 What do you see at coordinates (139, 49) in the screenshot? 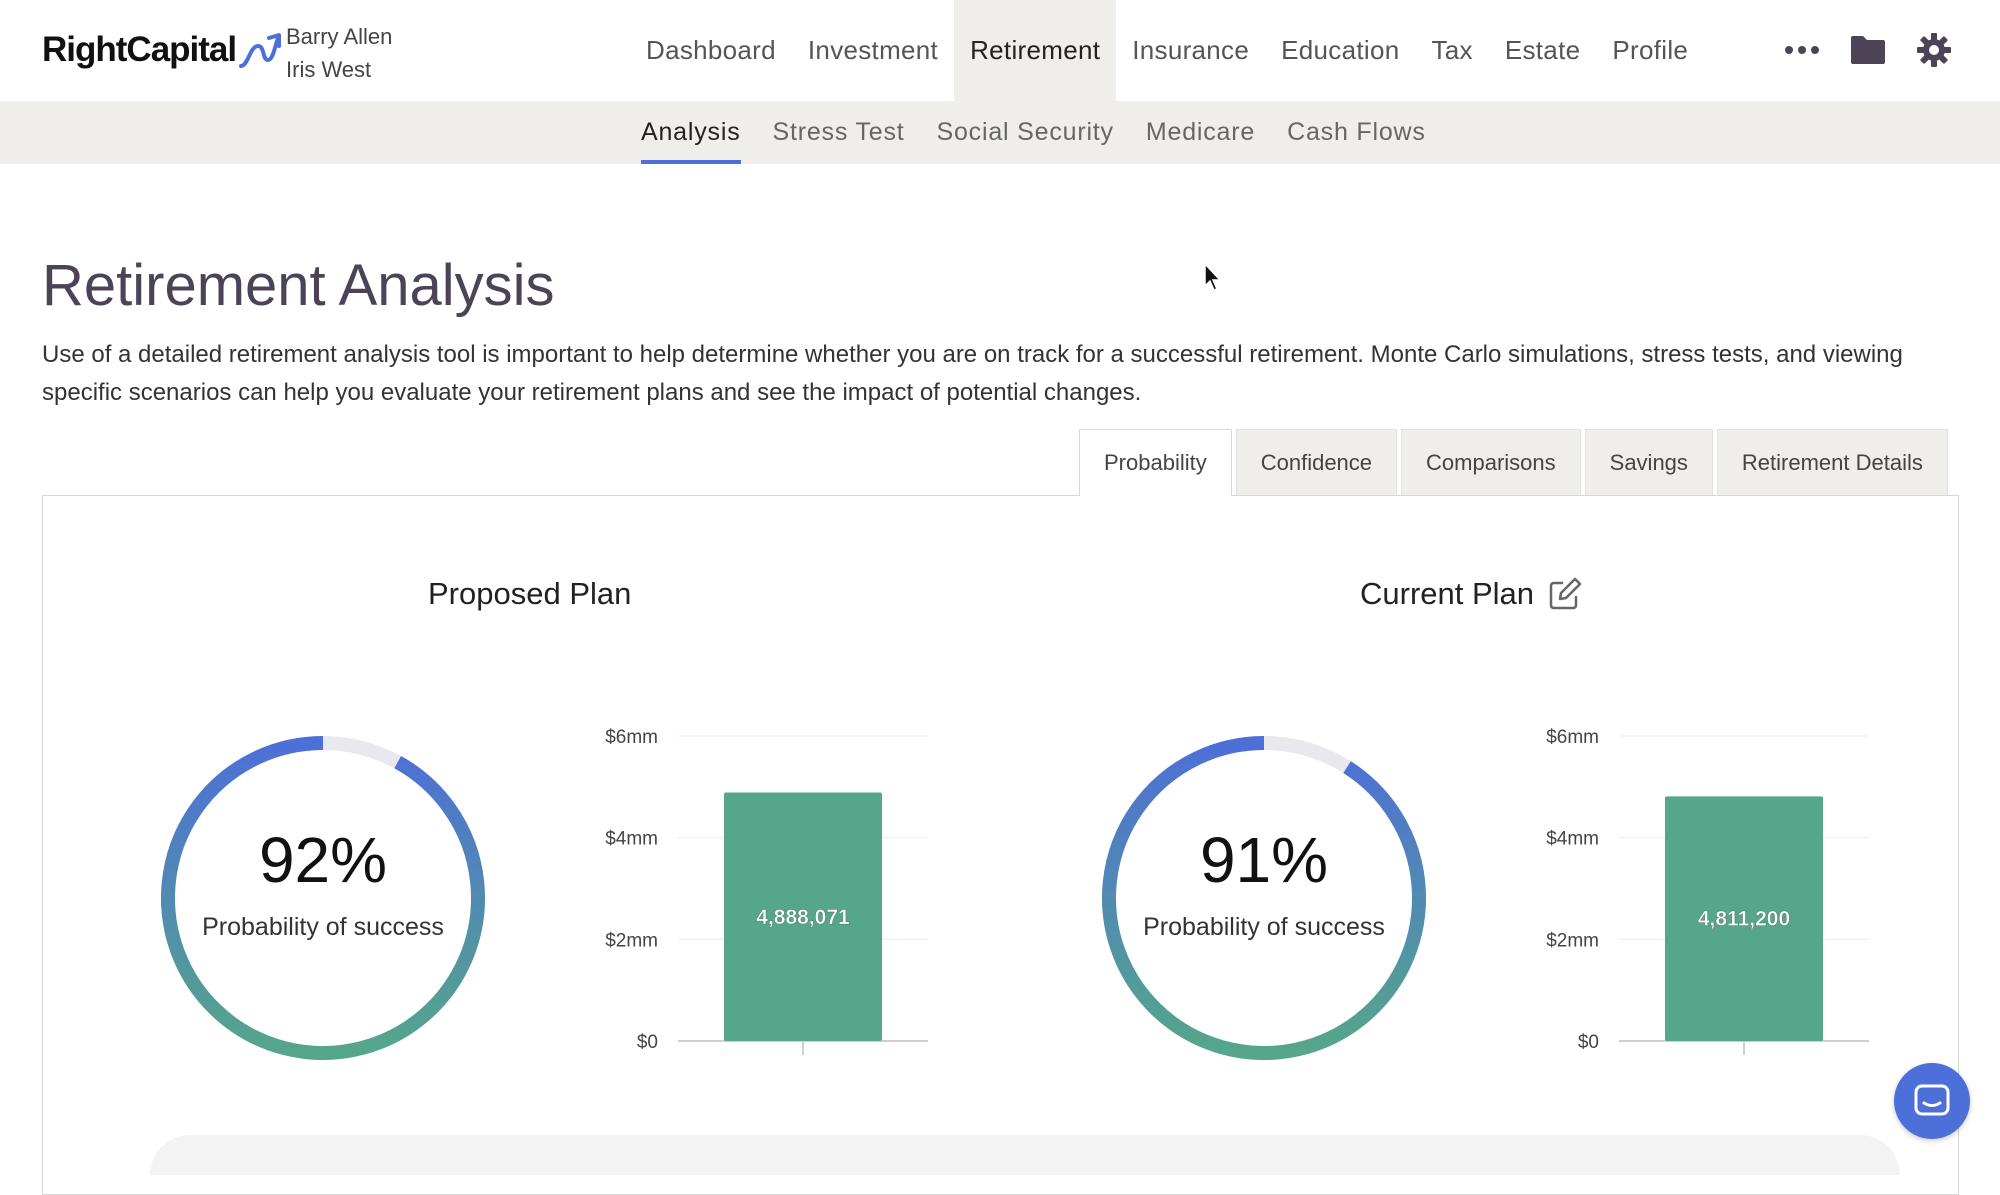
I see `logo-text: RightCapital` at bounding box center [139, 49].